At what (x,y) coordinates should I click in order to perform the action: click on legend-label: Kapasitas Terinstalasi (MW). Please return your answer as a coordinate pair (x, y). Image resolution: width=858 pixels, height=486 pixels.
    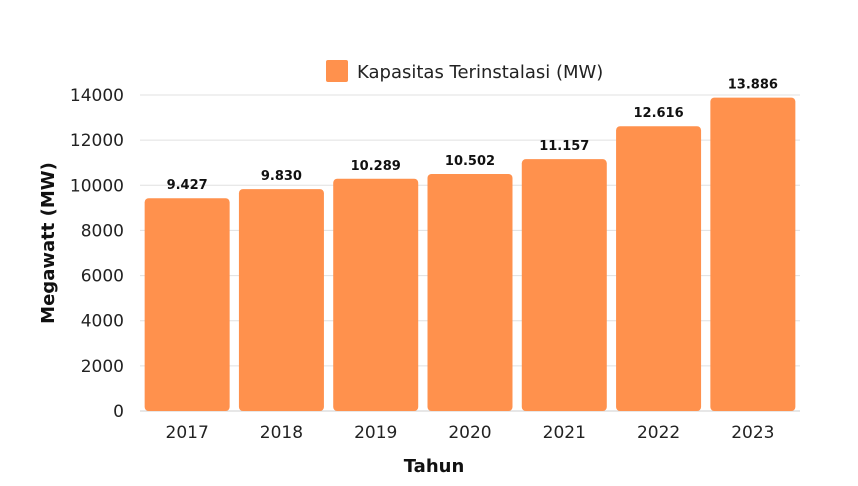
    Looking at the image, I should click on (480, 72).